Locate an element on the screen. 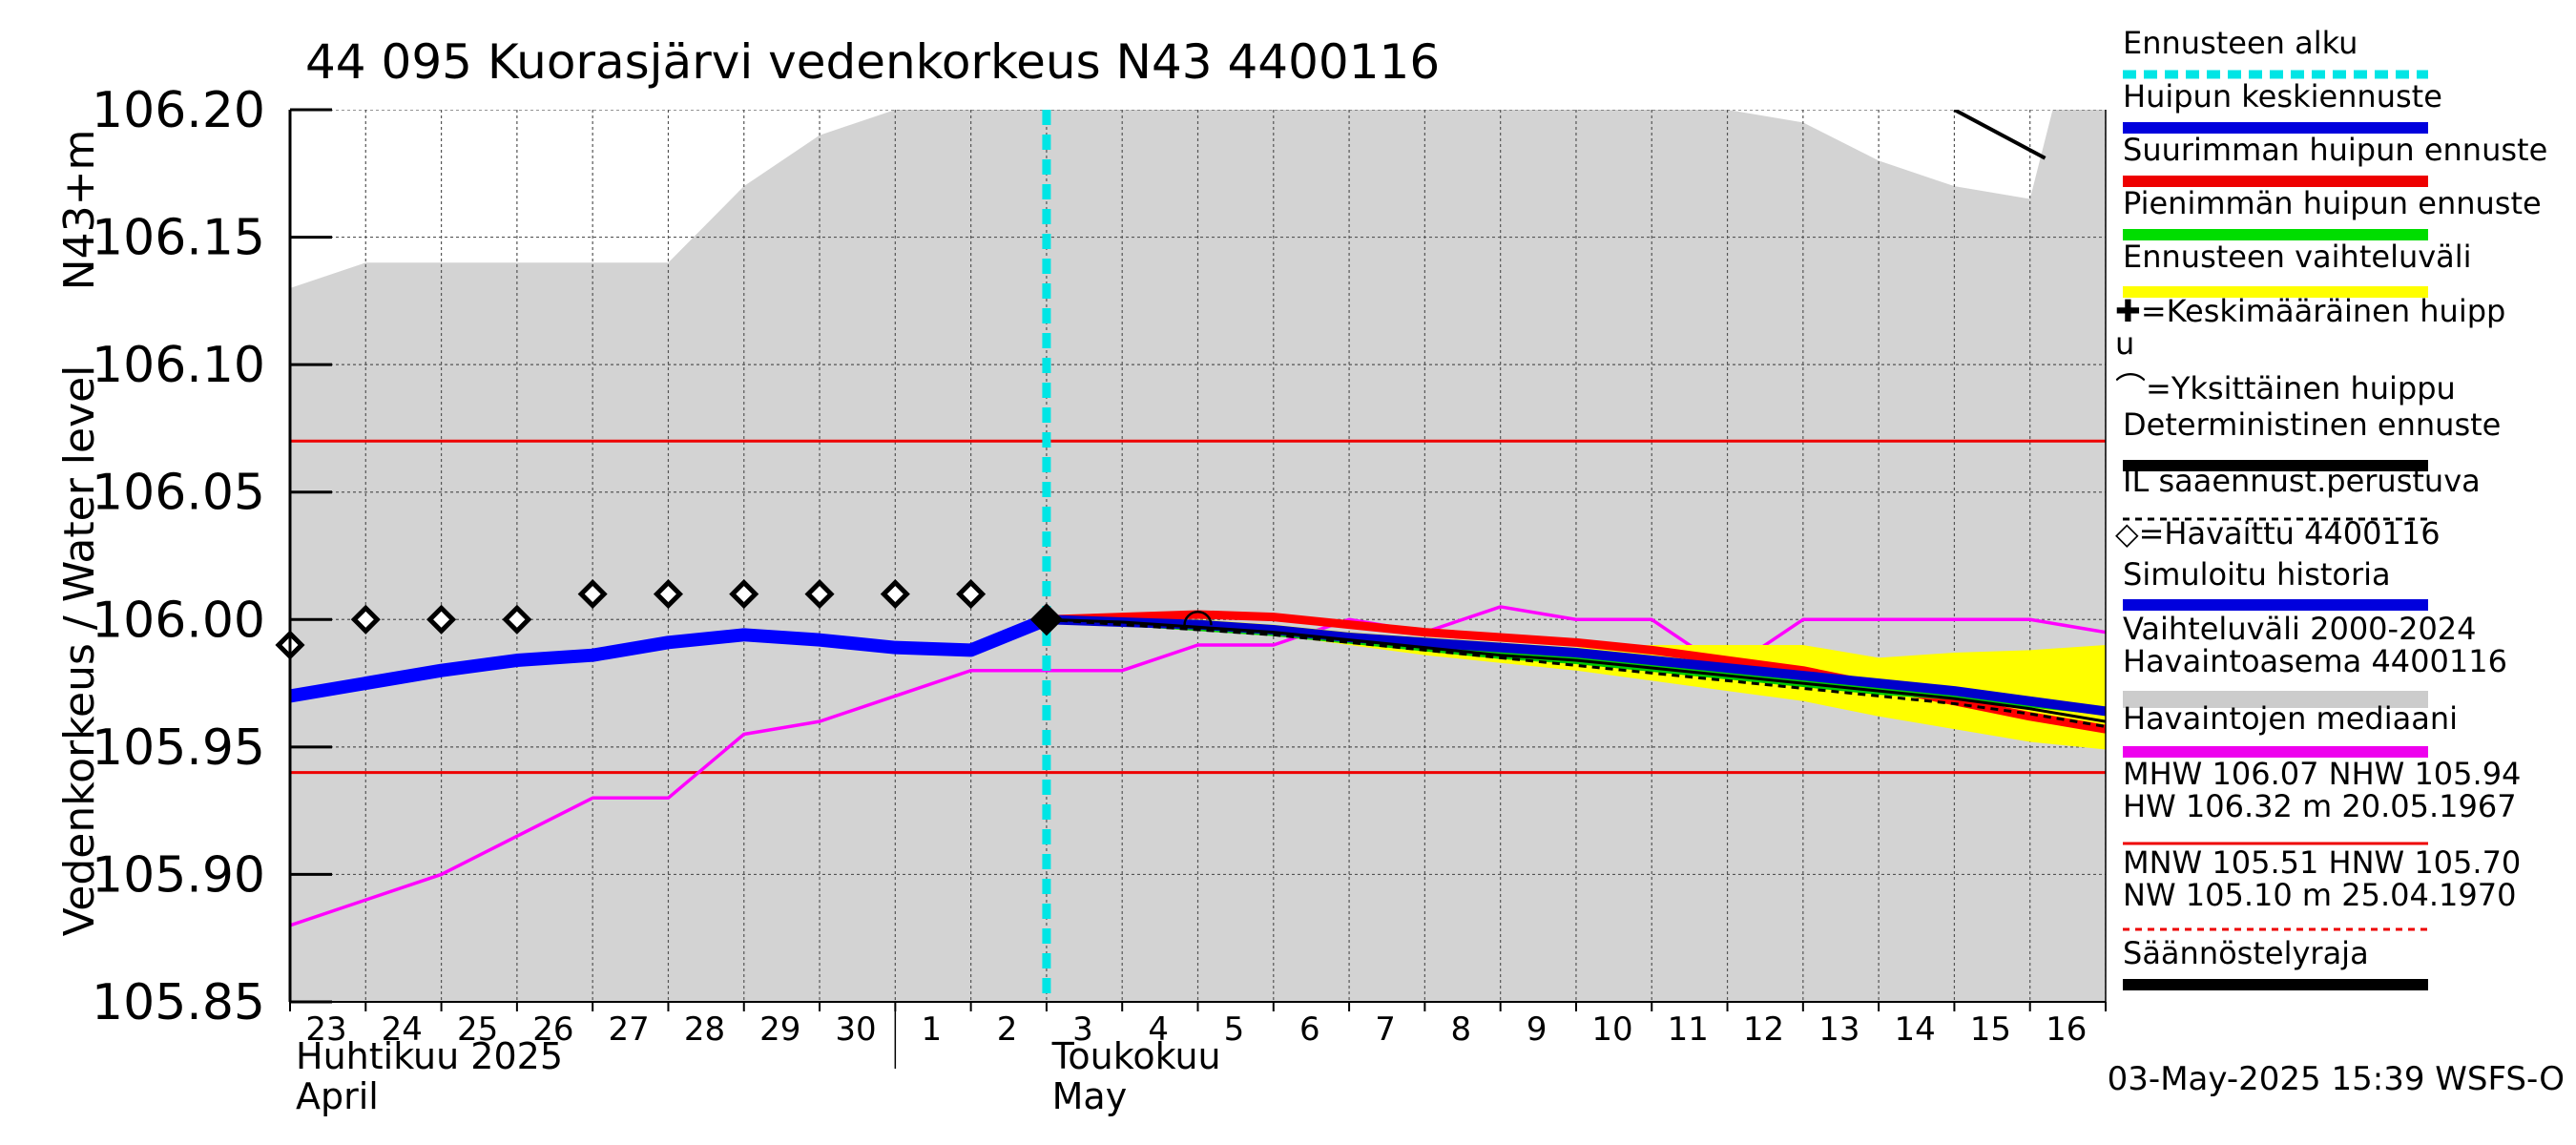 The height and width of the screenshot is (1145, 2576). legend-item-label: Vaihteluväli 2000-2024 is located at coordinates (2300, 629).